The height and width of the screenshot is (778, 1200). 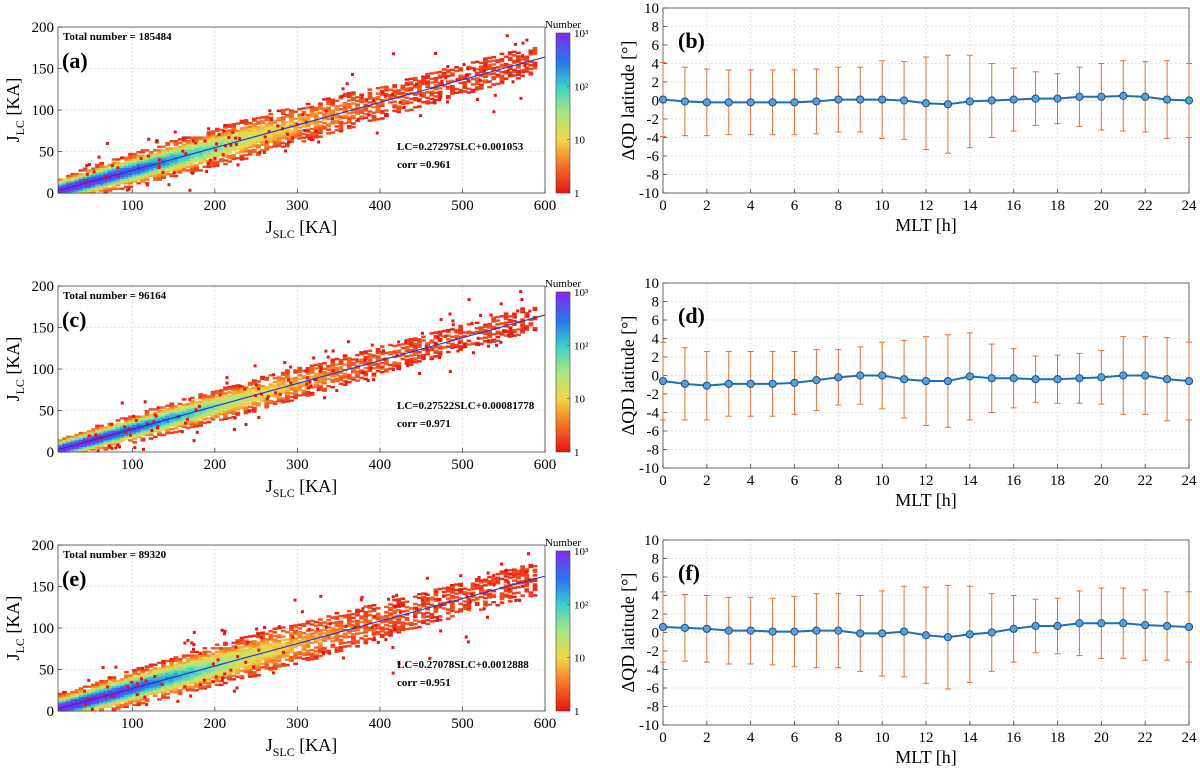 What do you see at coordinates (577, 194) in the screenshot?
I see `colorbar-tick-label: 1` at bounding box center [577, 194].